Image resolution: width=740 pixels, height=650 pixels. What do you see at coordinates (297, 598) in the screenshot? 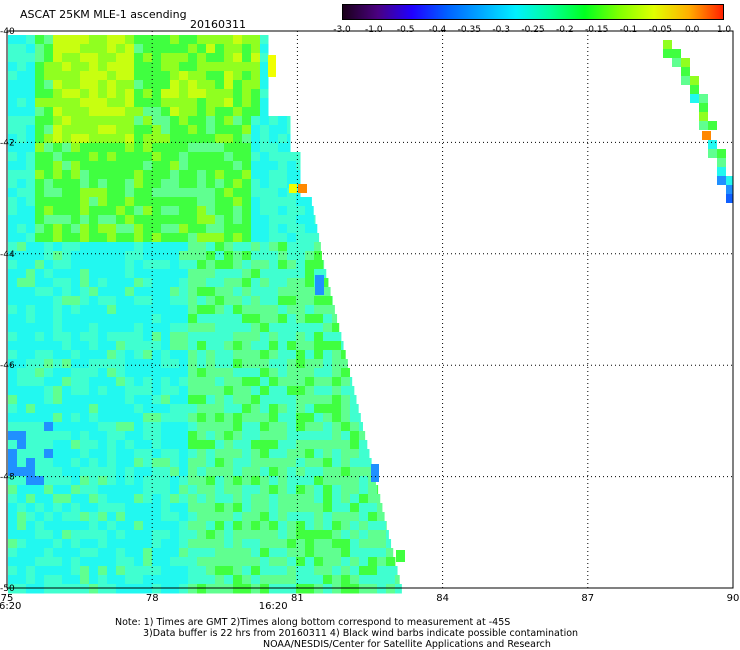
I see `lon-label: 81` at bounding box center [297, 598].